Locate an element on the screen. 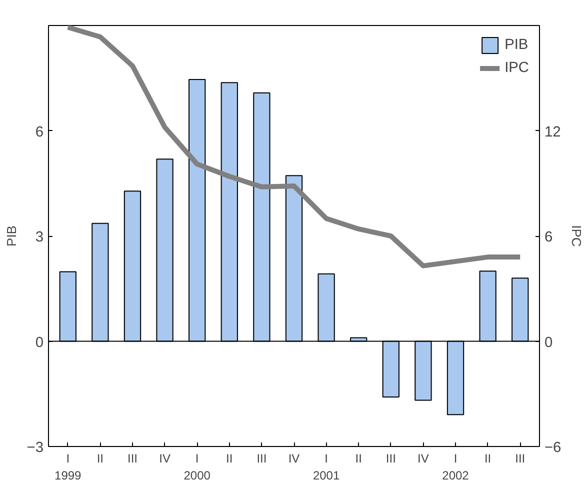 The width and height of the screenshot is (587, 485). y-tick-label: 0 is located at coordinates (39, 342).